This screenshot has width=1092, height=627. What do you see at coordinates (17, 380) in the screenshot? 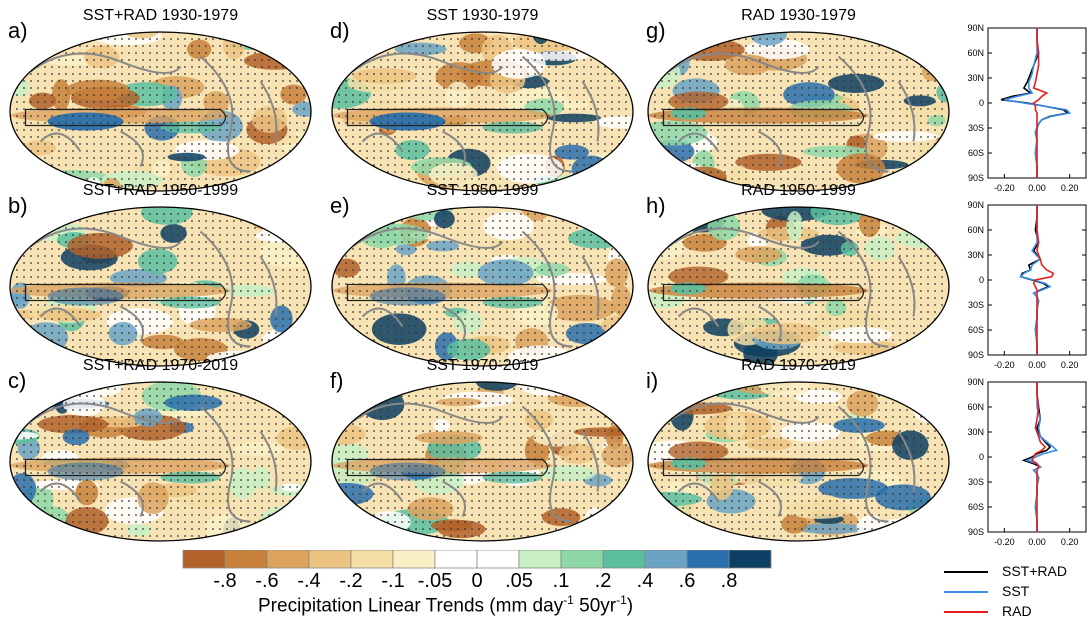
I see `panel-label: c)` at bounding box center [17, 380].